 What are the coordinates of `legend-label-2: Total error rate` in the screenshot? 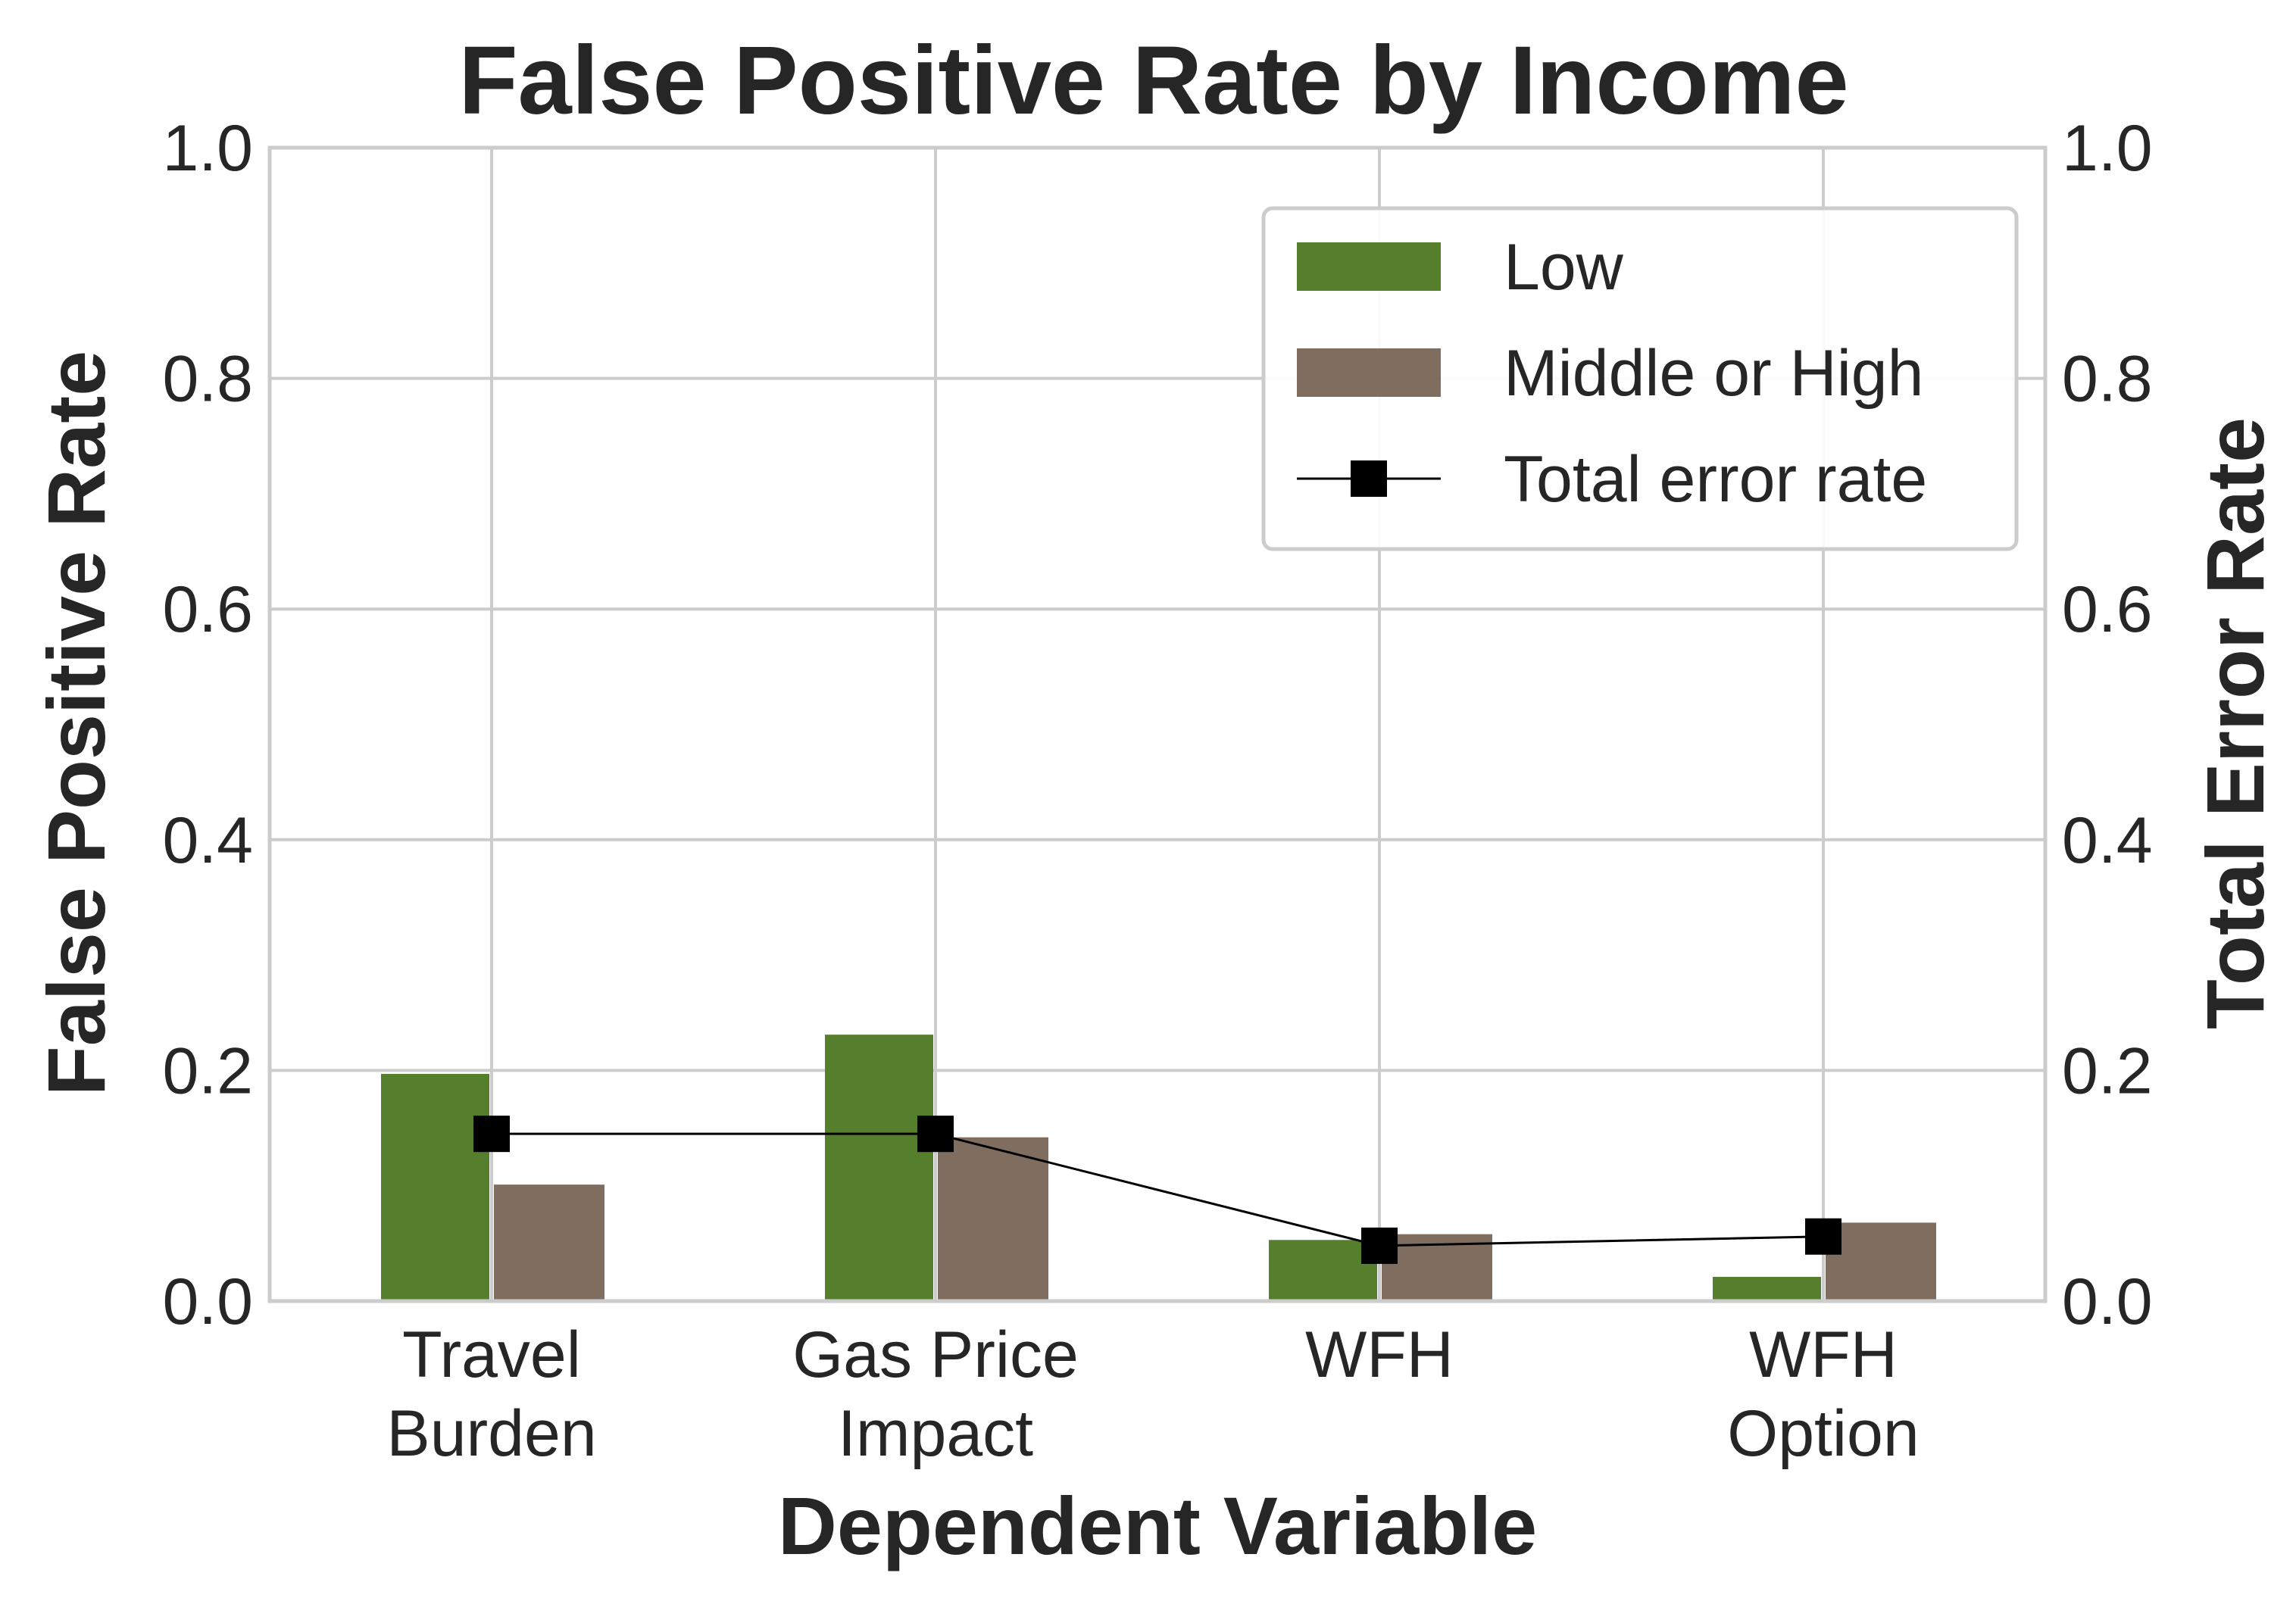 It's located at (1715, 480).